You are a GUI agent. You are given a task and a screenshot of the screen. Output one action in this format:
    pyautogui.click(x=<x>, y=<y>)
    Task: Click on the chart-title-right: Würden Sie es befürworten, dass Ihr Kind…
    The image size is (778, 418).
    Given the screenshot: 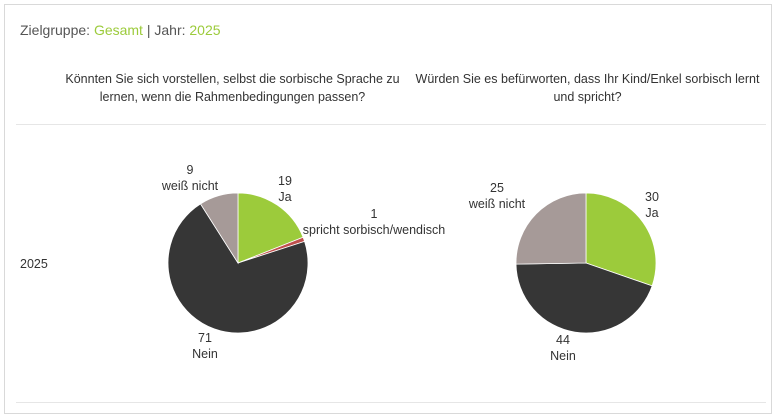 What is the action you would take?
    pyautogui.click(x=587, y=88)
    